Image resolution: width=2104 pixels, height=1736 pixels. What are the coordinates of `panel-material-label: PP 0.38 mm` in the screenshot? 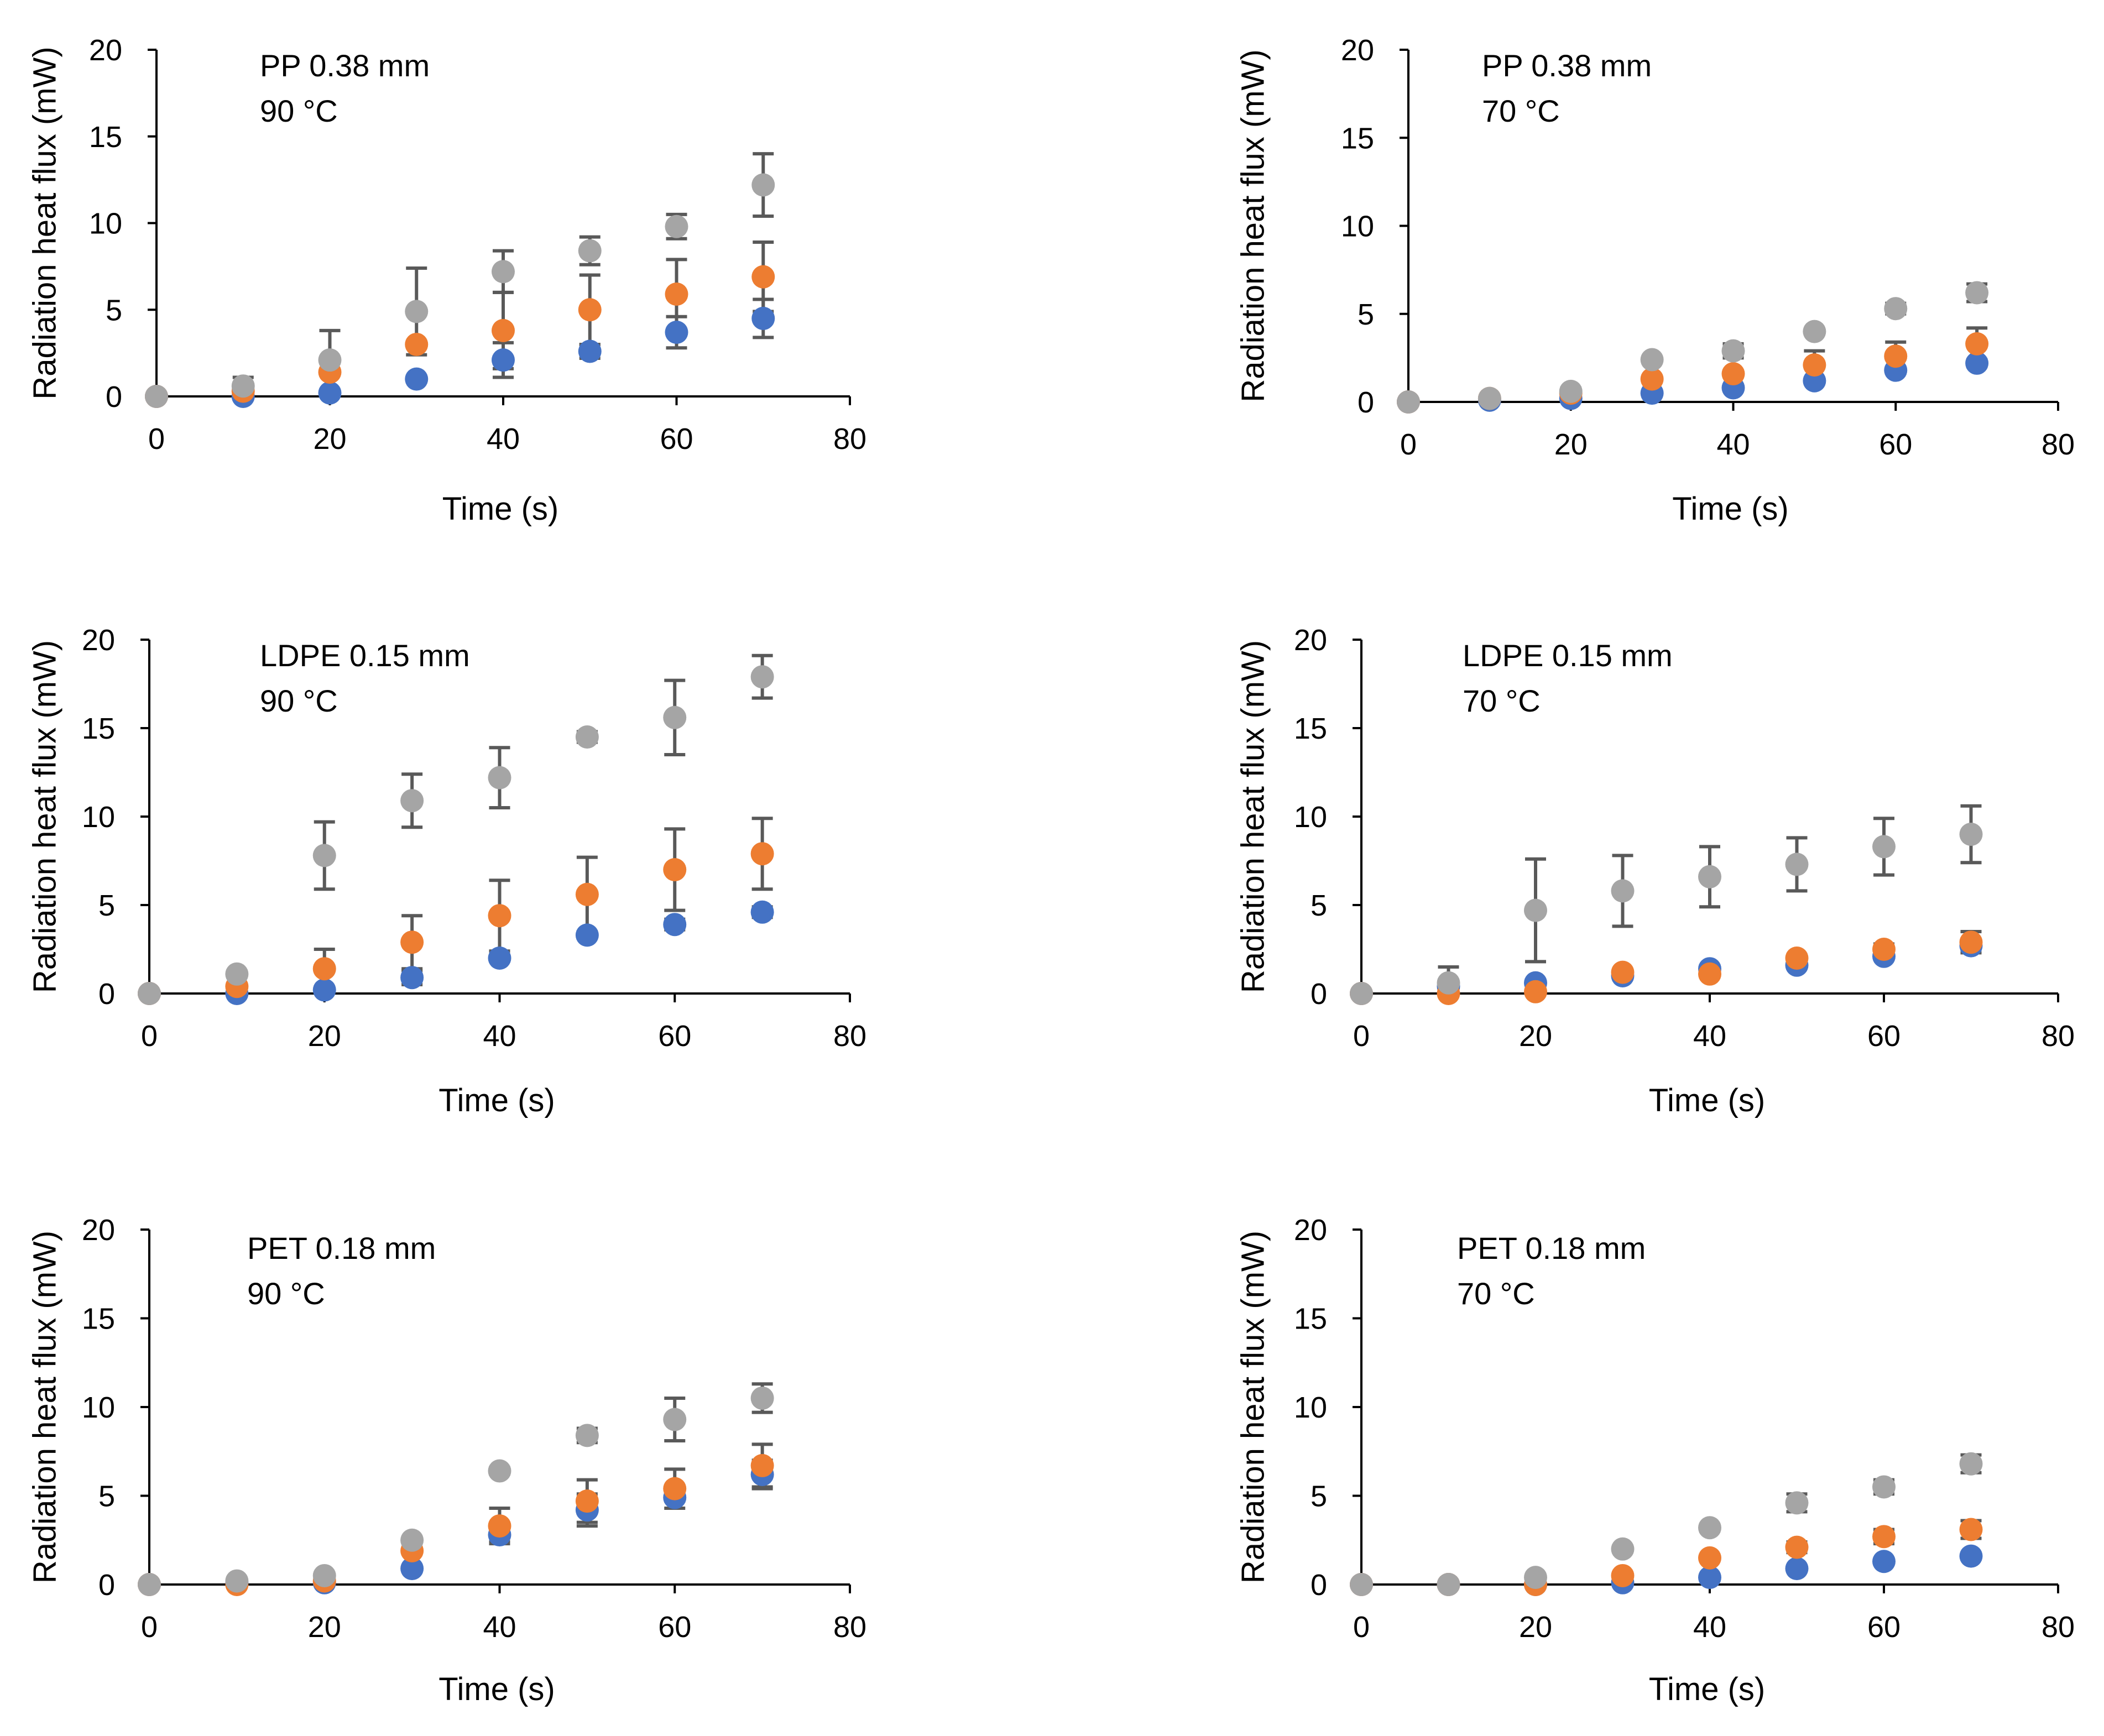 It's located at (1567, 65).